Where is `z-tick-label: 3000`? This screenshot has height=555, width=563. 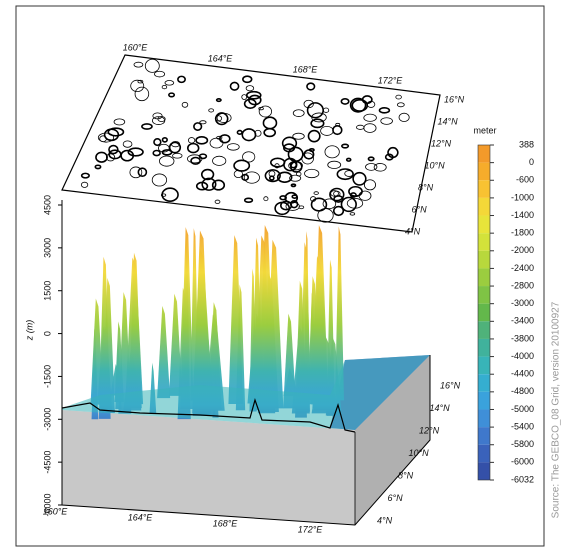 z-tick-label: 3000 is located at coordinates (47, 248).